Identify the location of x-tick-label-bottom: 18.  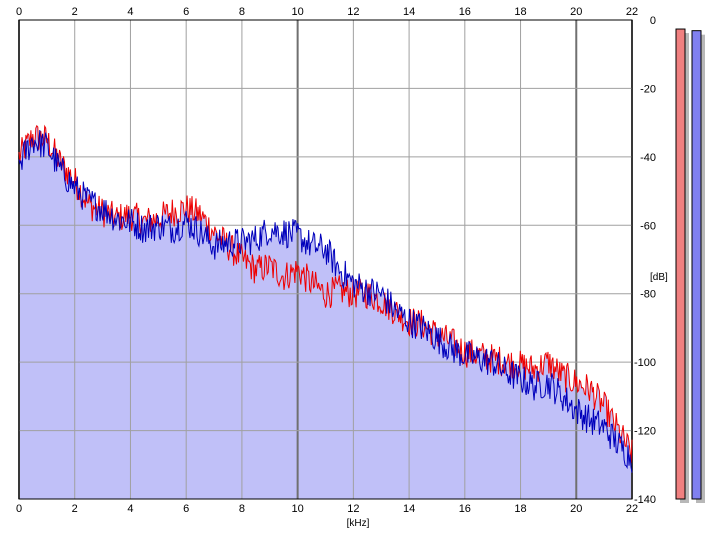
(520, 509).